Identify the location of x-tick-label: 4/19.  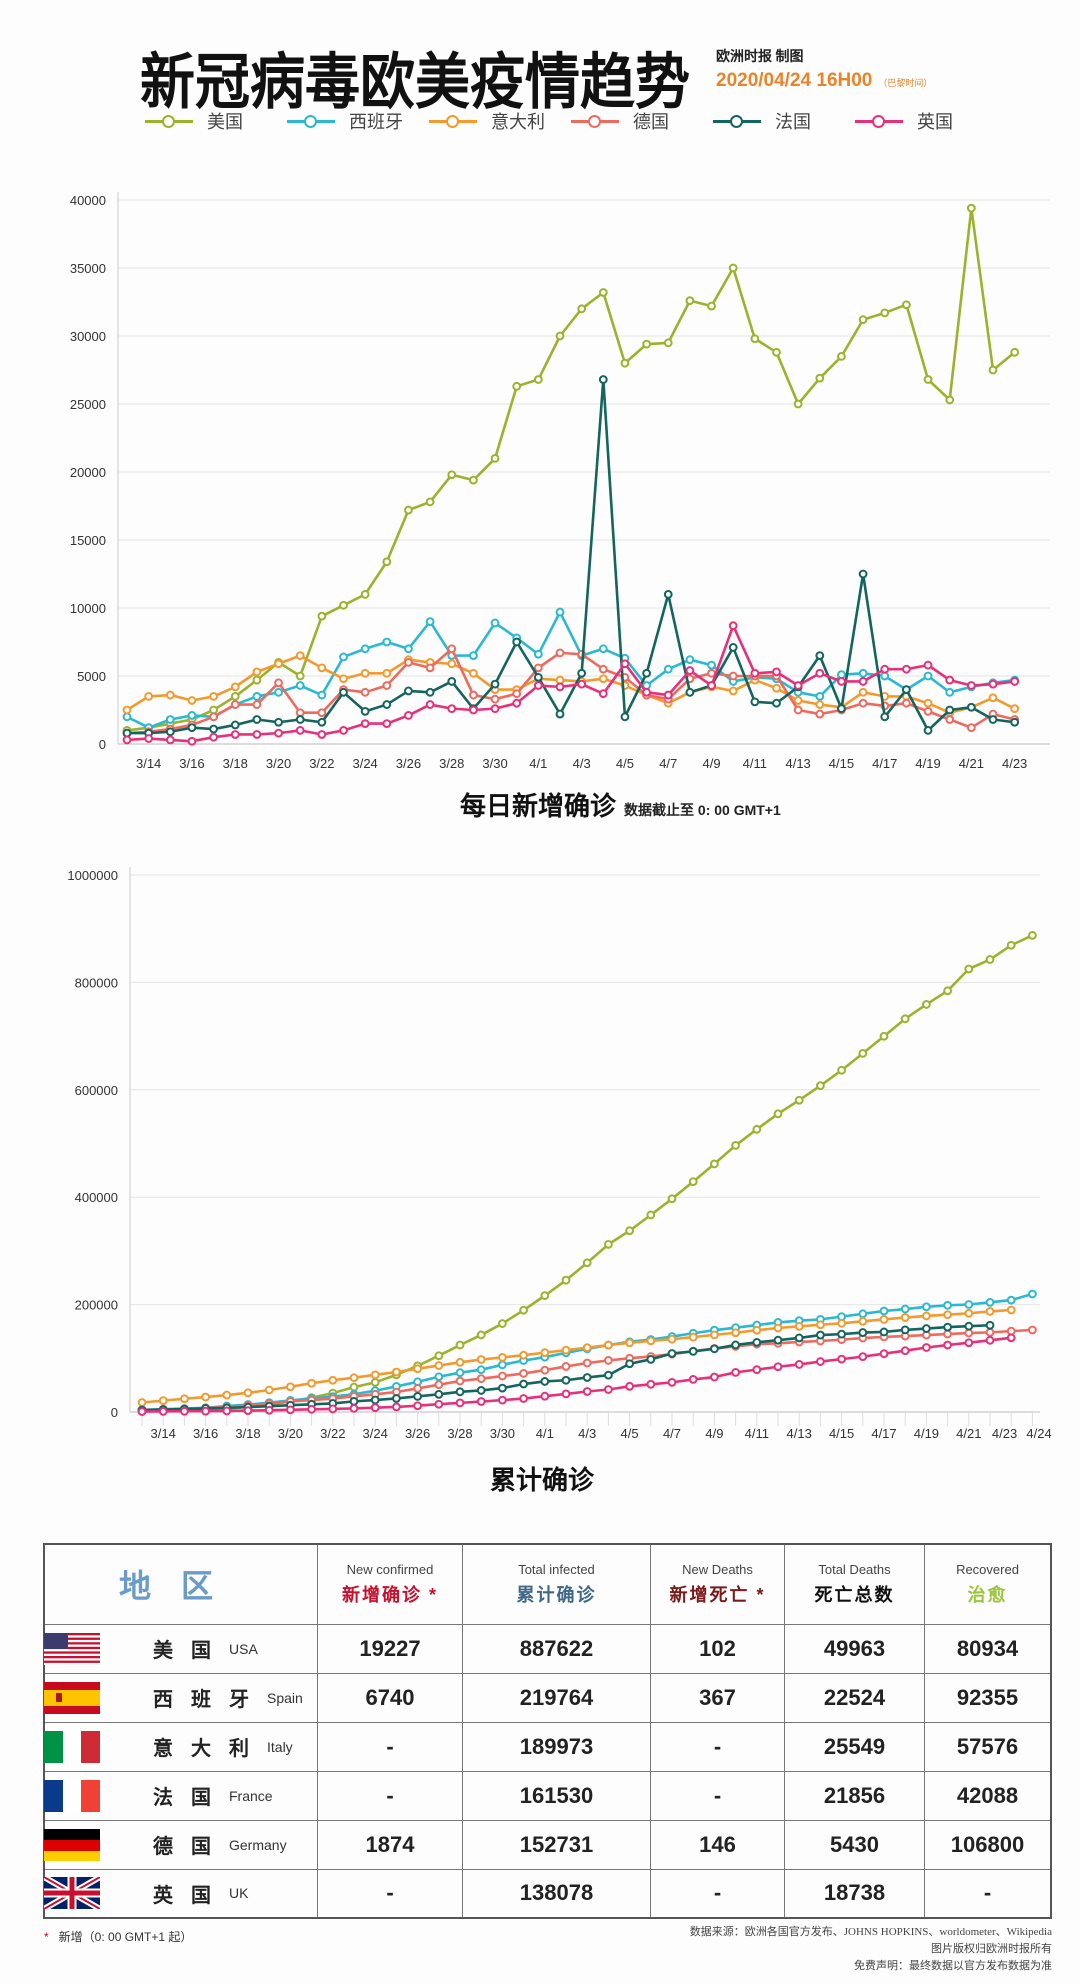
(926, 1433).